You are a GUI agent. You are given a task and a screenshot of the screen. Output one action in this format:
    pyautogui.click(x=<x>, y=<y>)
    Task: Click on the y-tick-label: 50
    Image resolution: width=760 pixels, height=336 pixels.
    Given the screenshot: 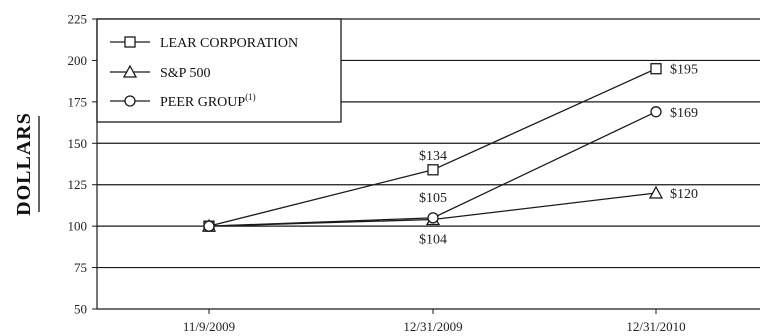 What is the action you would take?
    pyautogui.click(x=80, y=309)
    